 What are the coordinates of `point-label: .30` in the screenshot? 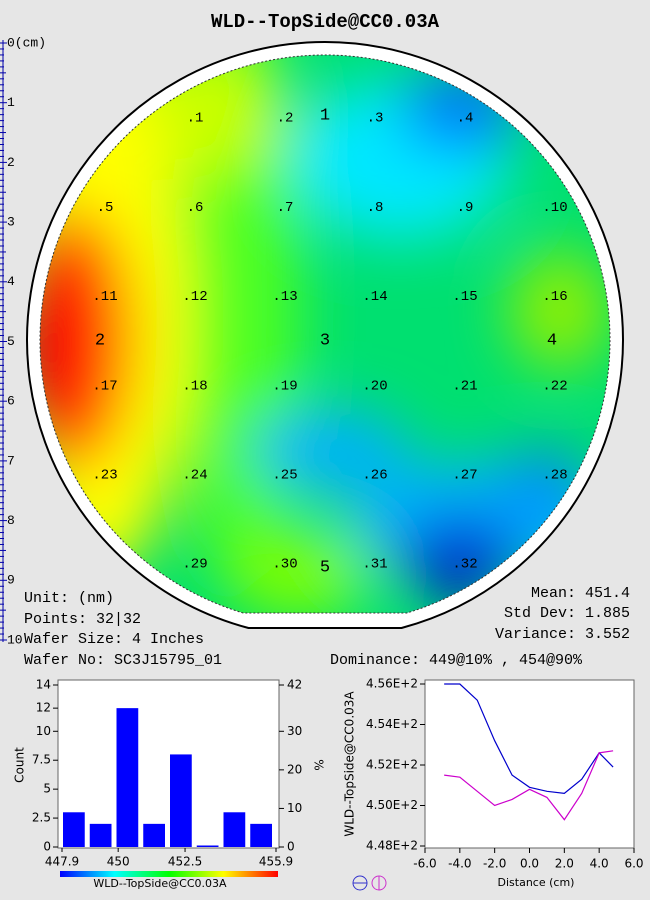 It's located at (284, 565).